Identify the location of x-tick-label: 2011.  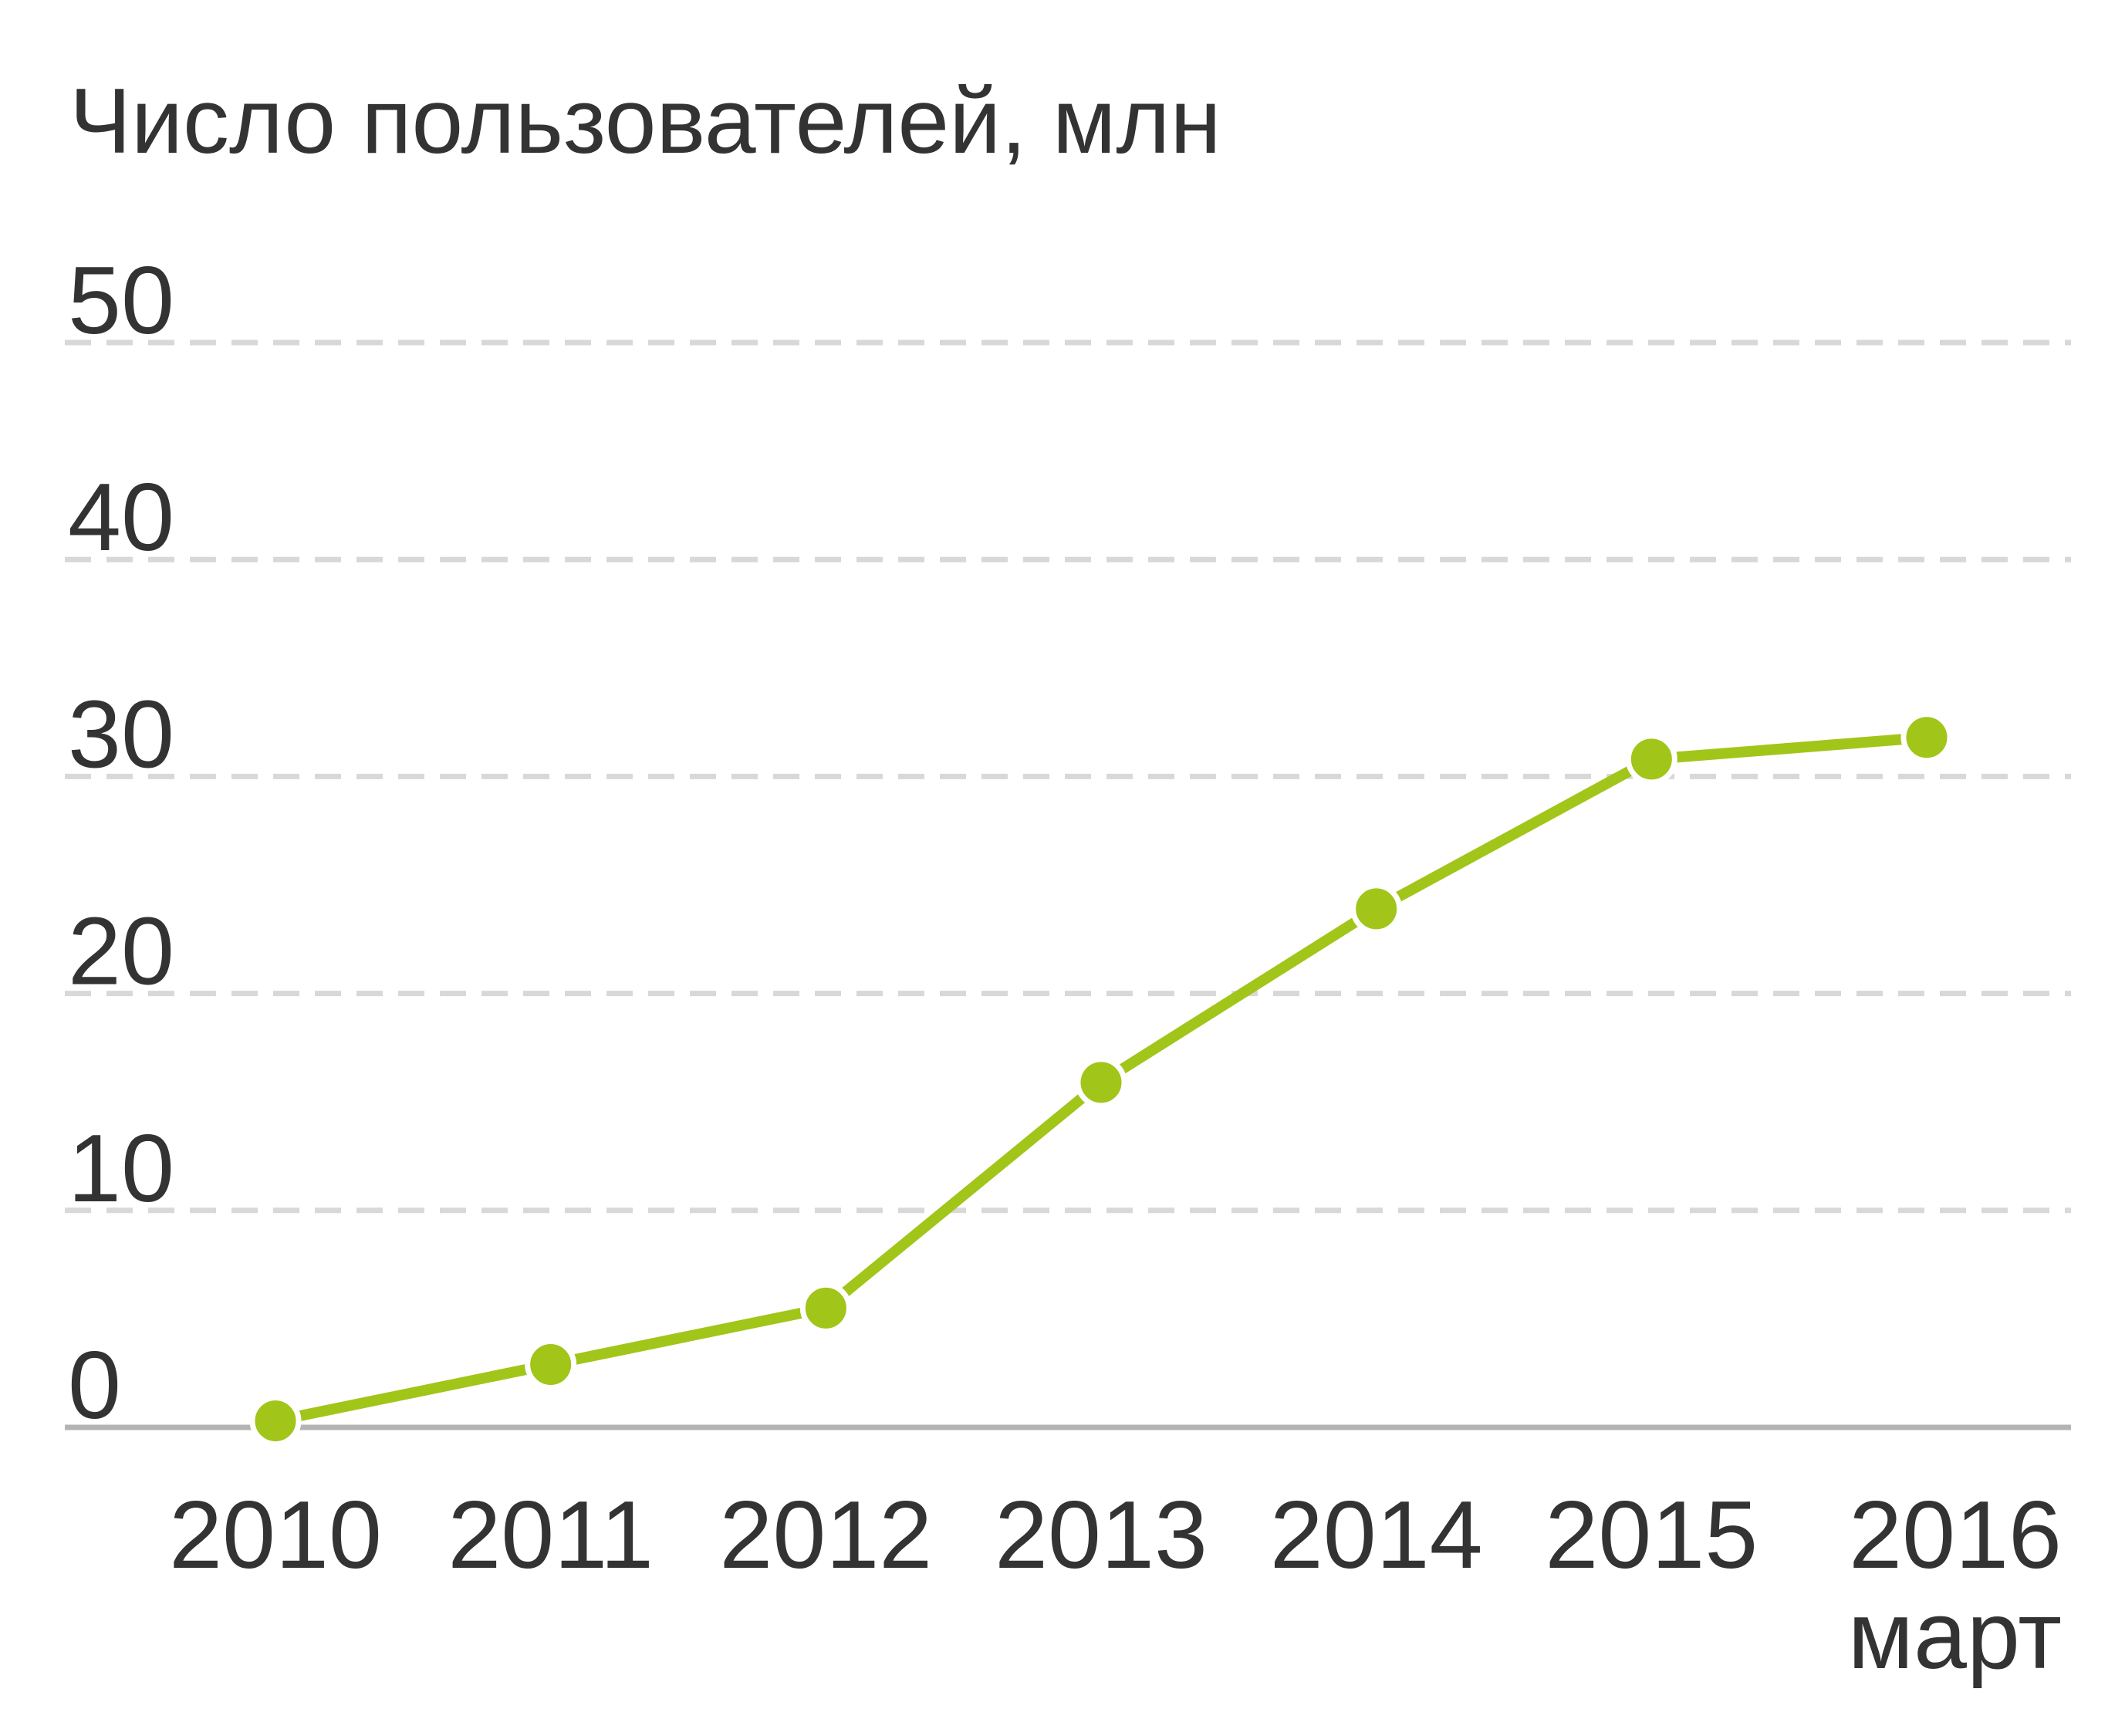
(551, 1535).